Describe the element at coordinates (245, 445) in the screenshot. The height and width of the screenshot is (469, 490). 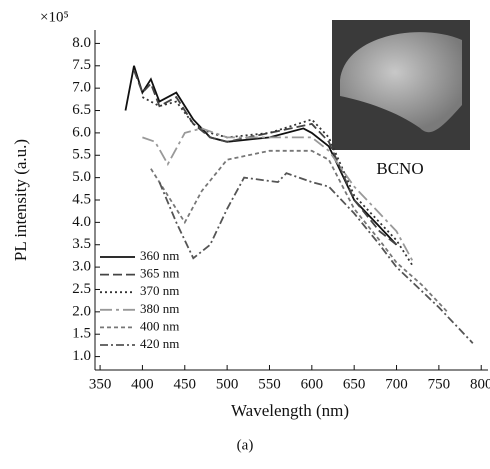
I see `caption: (a)` at that location.